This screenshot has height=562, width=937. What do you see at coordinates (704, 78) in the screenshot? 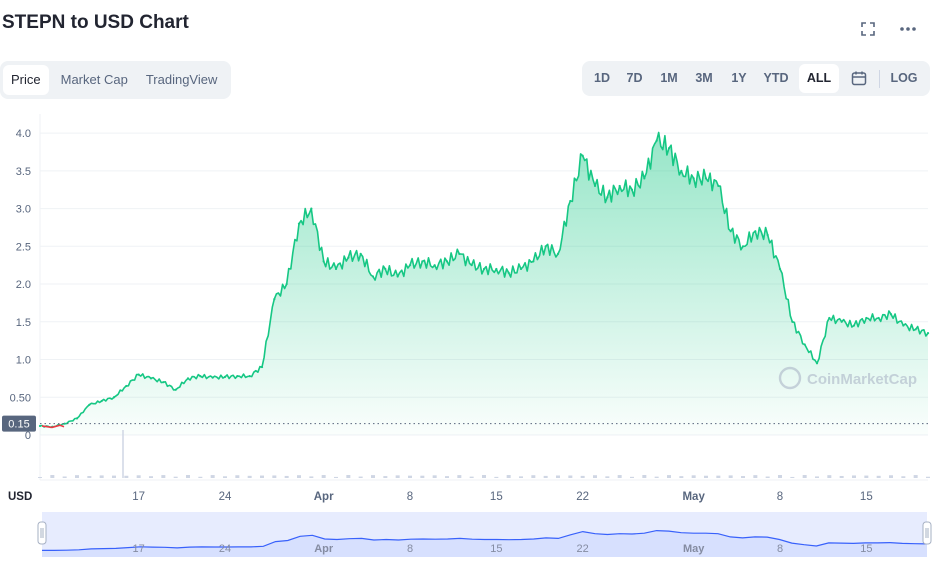
I see `range-3m-button: 3M` at bounding box center [704, 78].